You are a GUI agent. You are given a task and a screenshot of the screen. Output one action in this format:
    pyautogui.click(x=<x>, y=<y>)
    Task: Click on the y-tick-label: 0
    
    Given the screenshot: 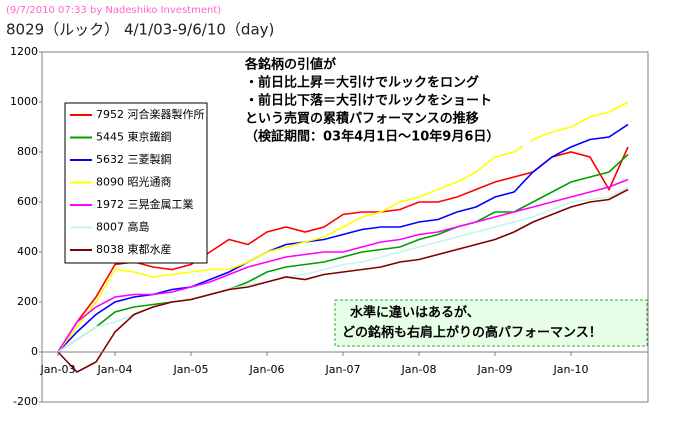 What is the action you would take?
    pyautogui.click(x=34, y=351)
    